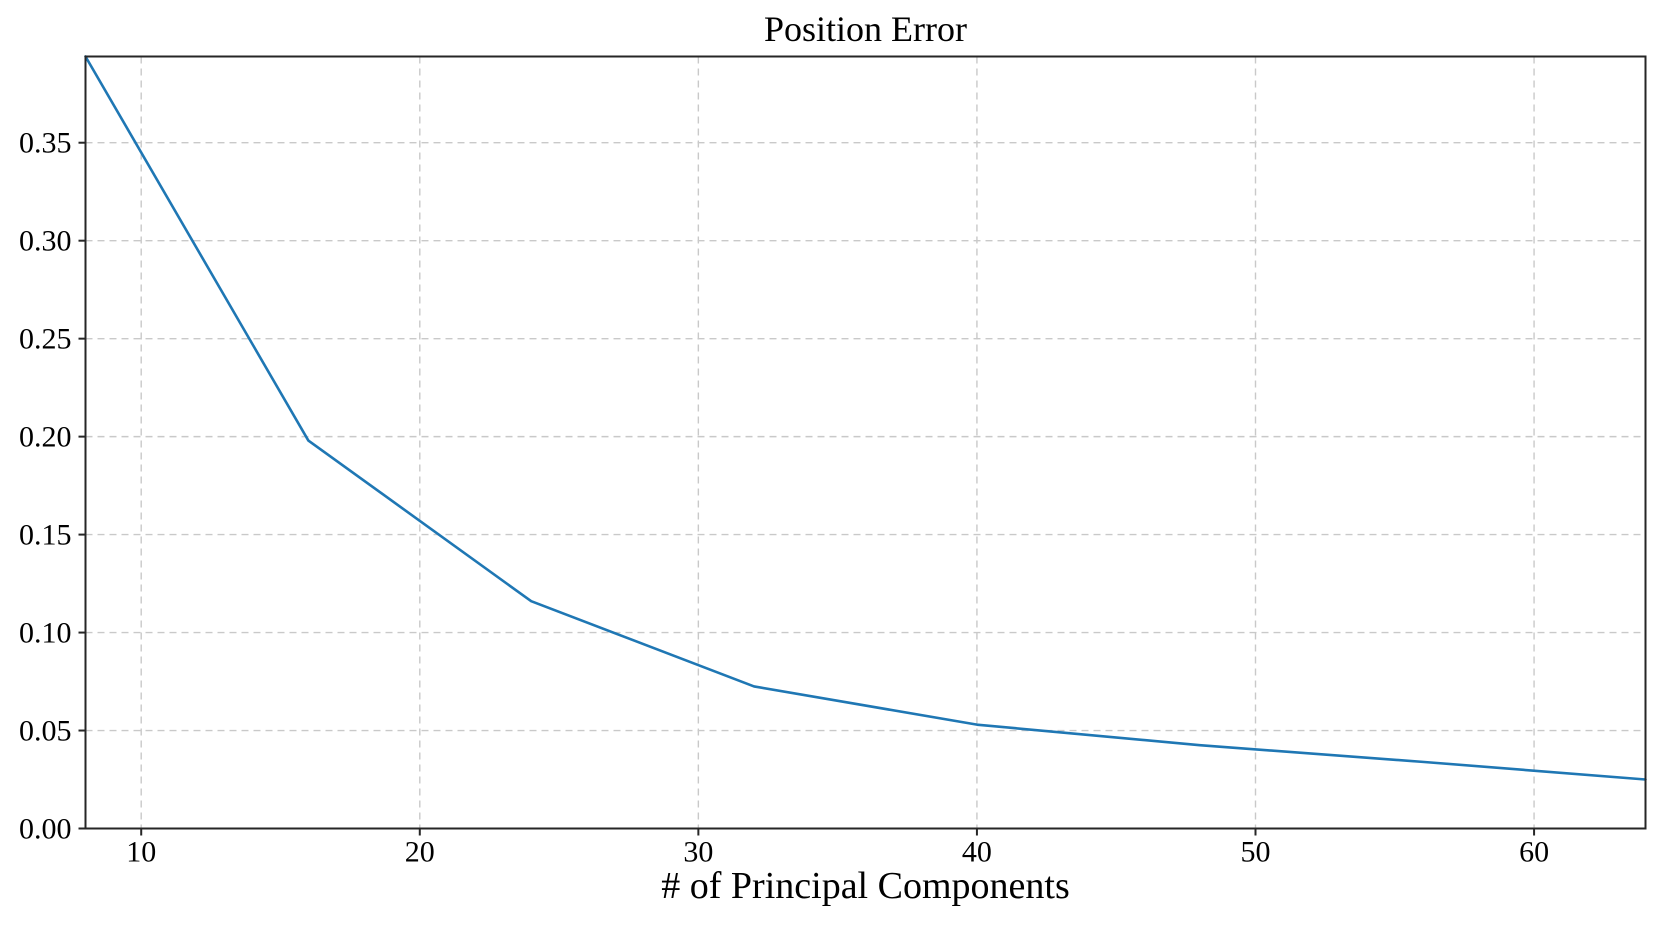 This screenshot has height=934, width=1661. I want to click on chart-title: Position Error, so click(865, 29).